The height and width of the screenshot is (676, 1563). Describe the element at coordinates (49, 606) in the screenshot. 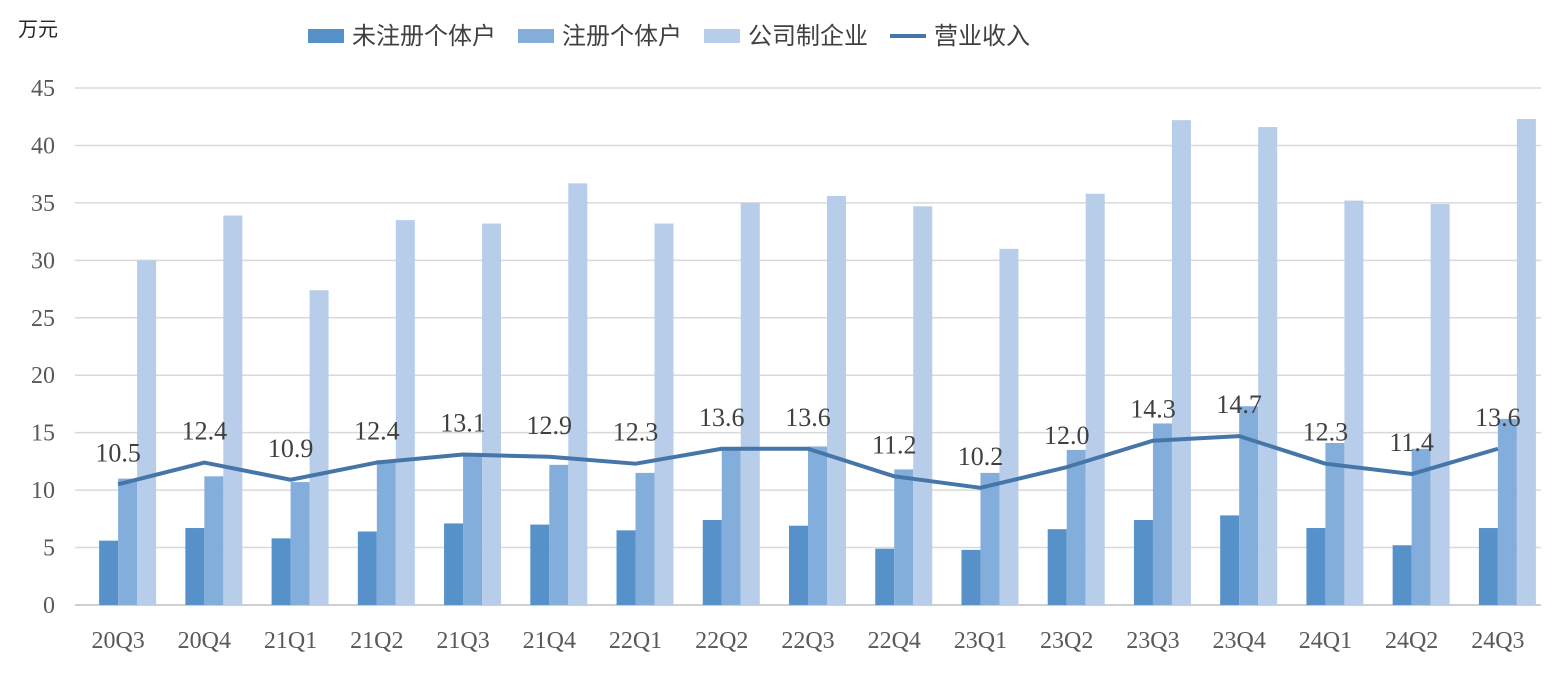

I see `y-tick-label: 0` at that location.